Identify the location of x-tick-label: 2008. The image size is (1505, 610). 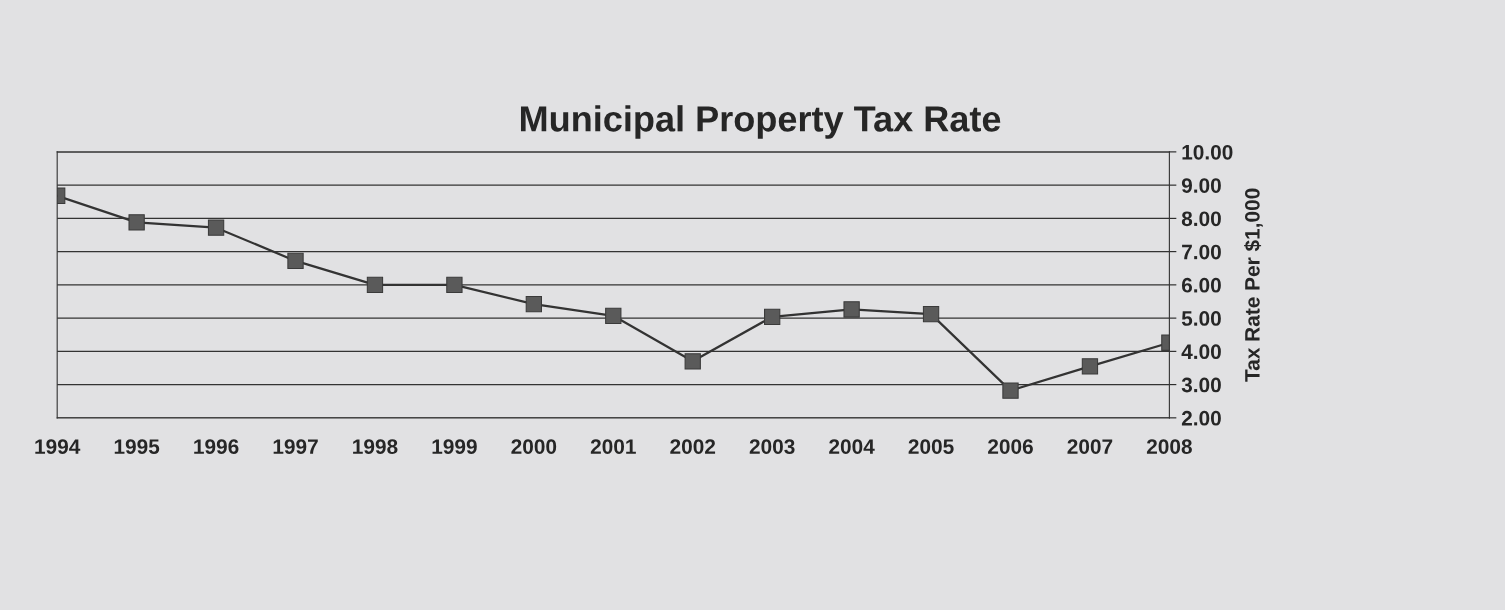
(1169, 446).